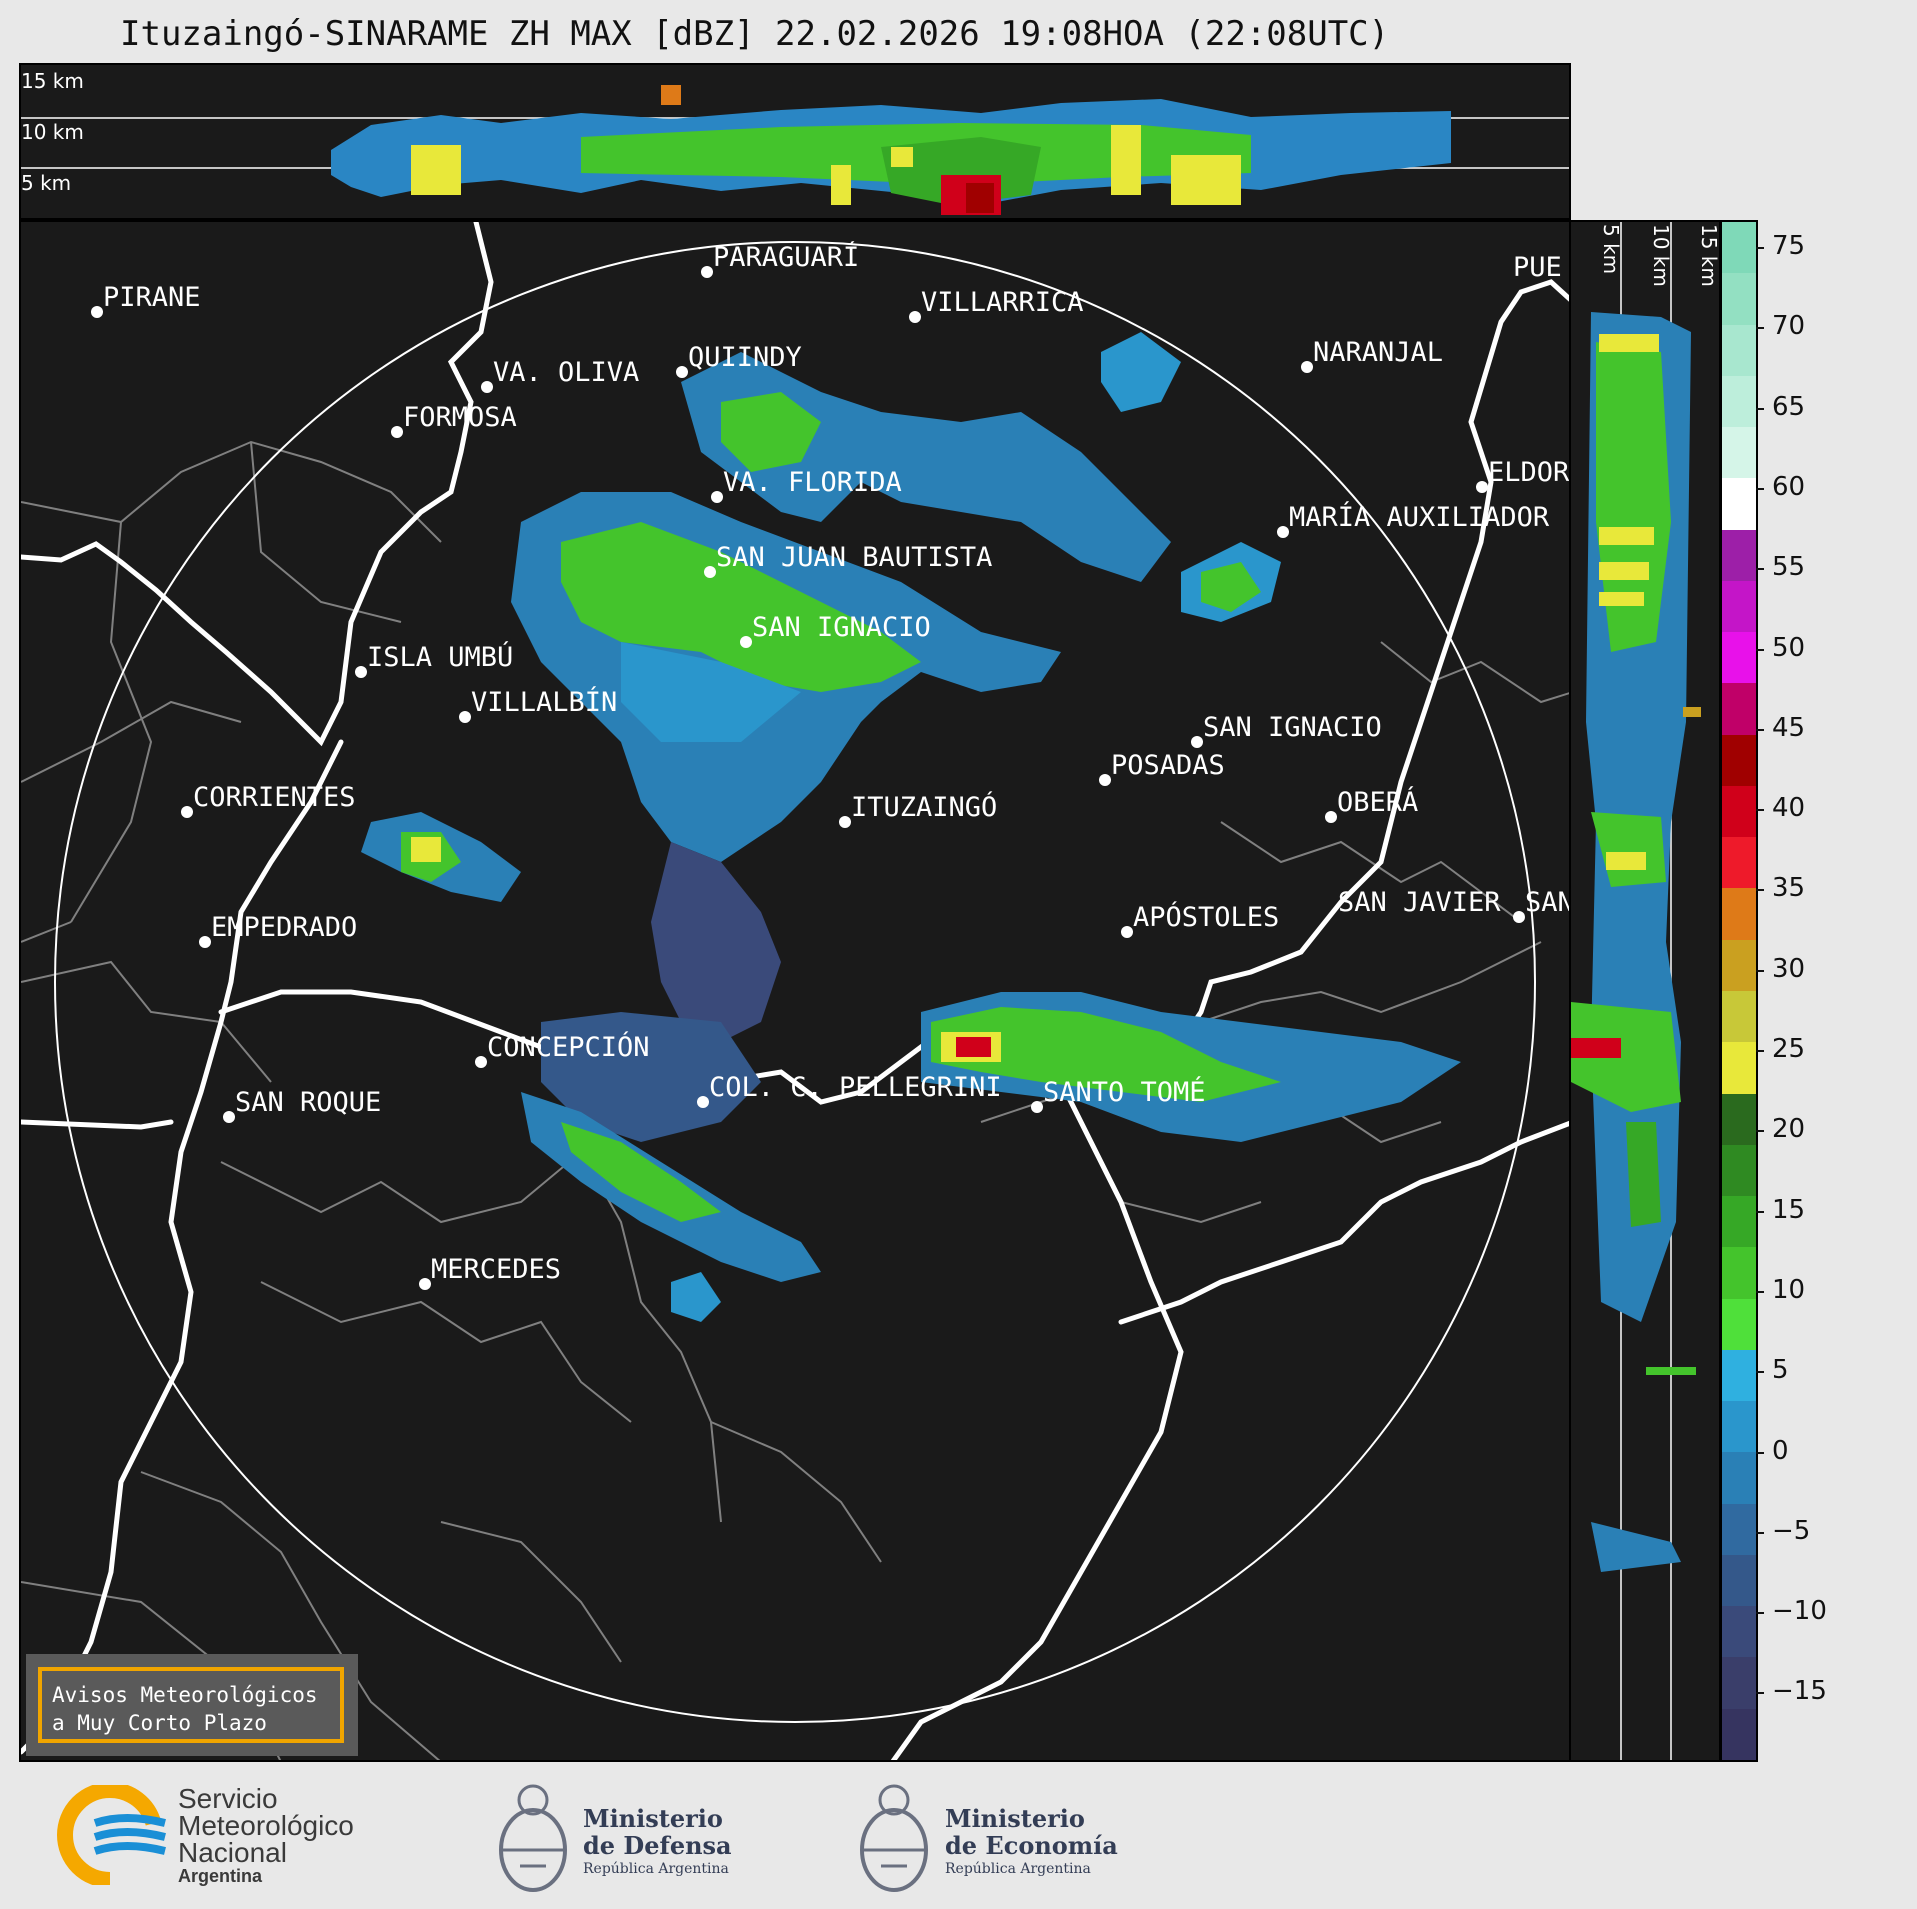 The height and width of the screenshot is (1909, 1917). I want to click on city-label: PIRANE, so click(152, 297).